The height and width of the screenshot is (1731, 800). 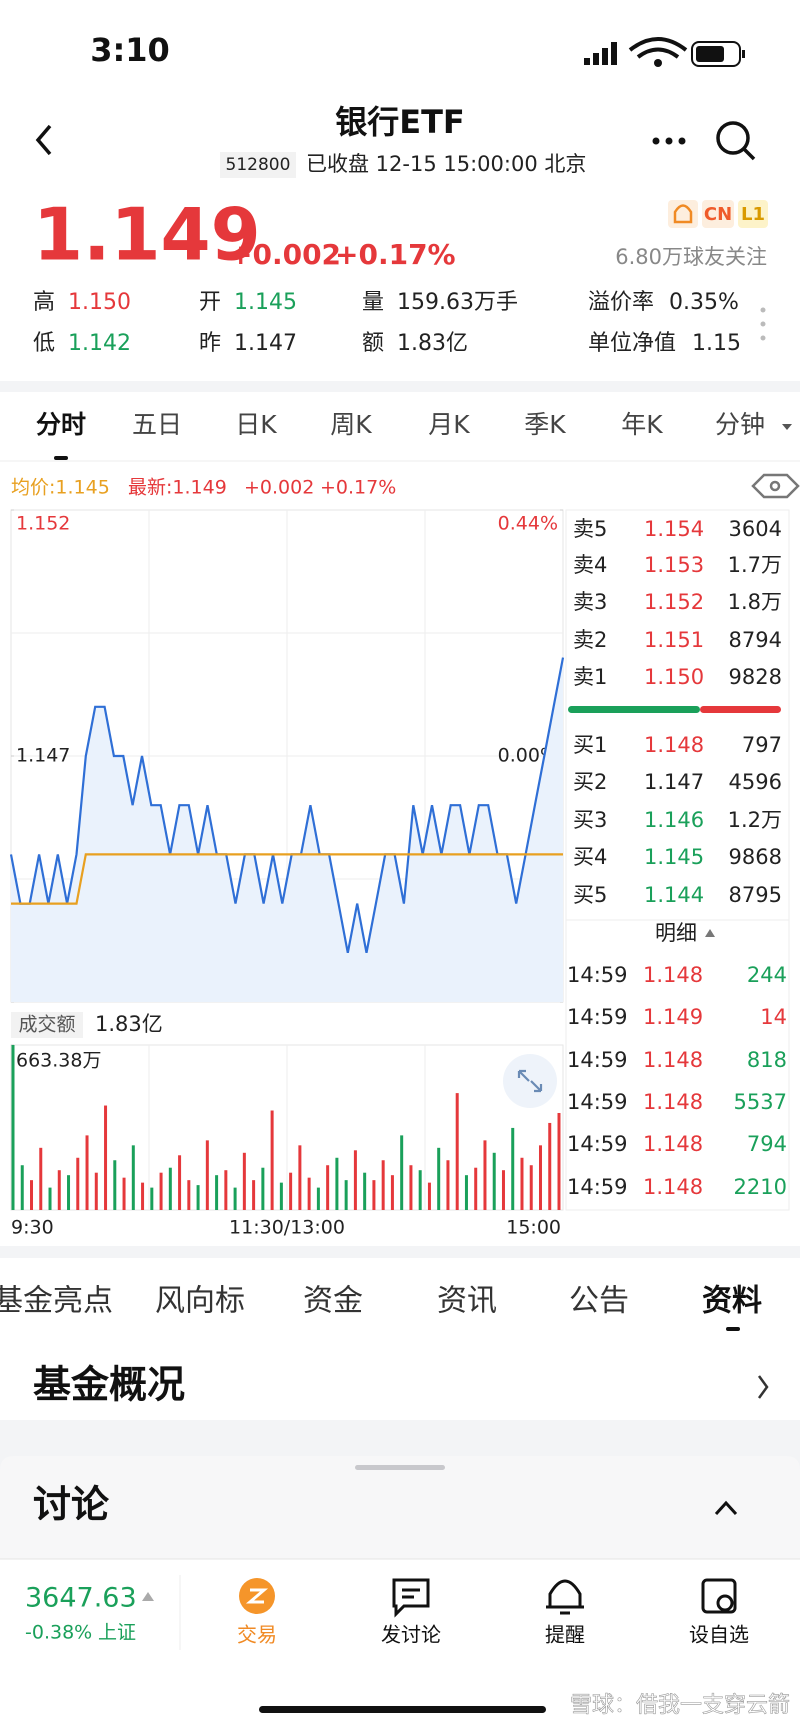 I want to click on search-button, so click(x=736, y=141).